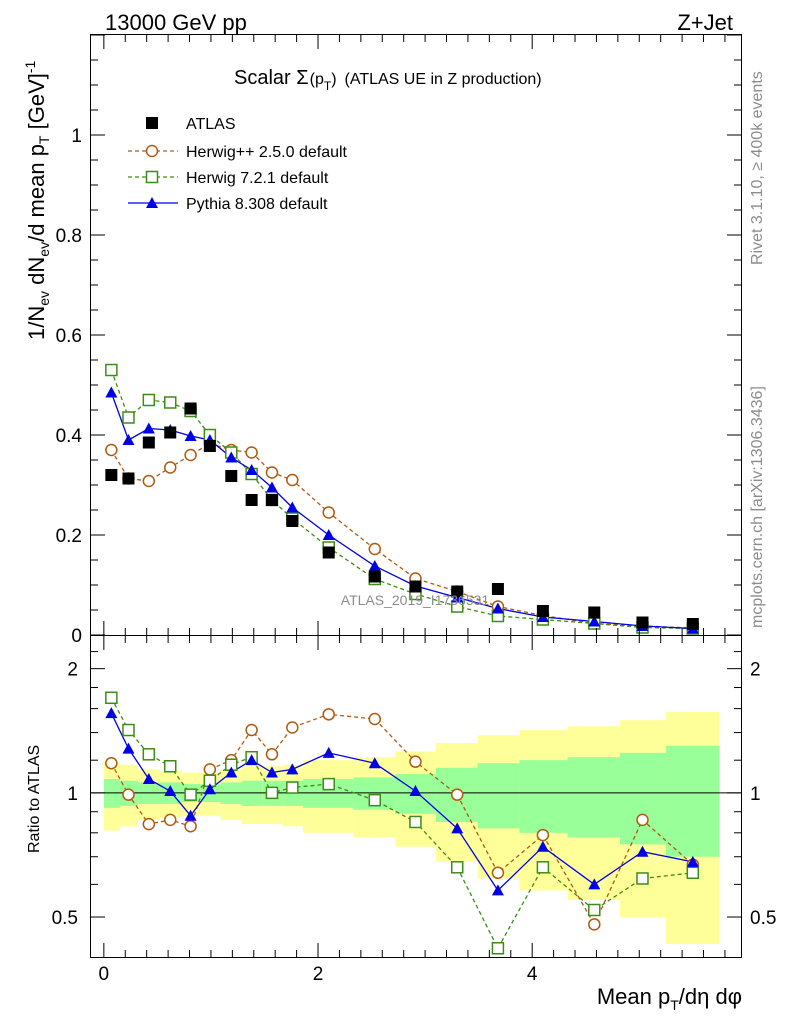 The height and width of the screenshot is (1024, 786). What do you see at coordinates (76, 636) in the screenshot?
I see `main-y-tick-label: 0` at bounding box center [76, 636].